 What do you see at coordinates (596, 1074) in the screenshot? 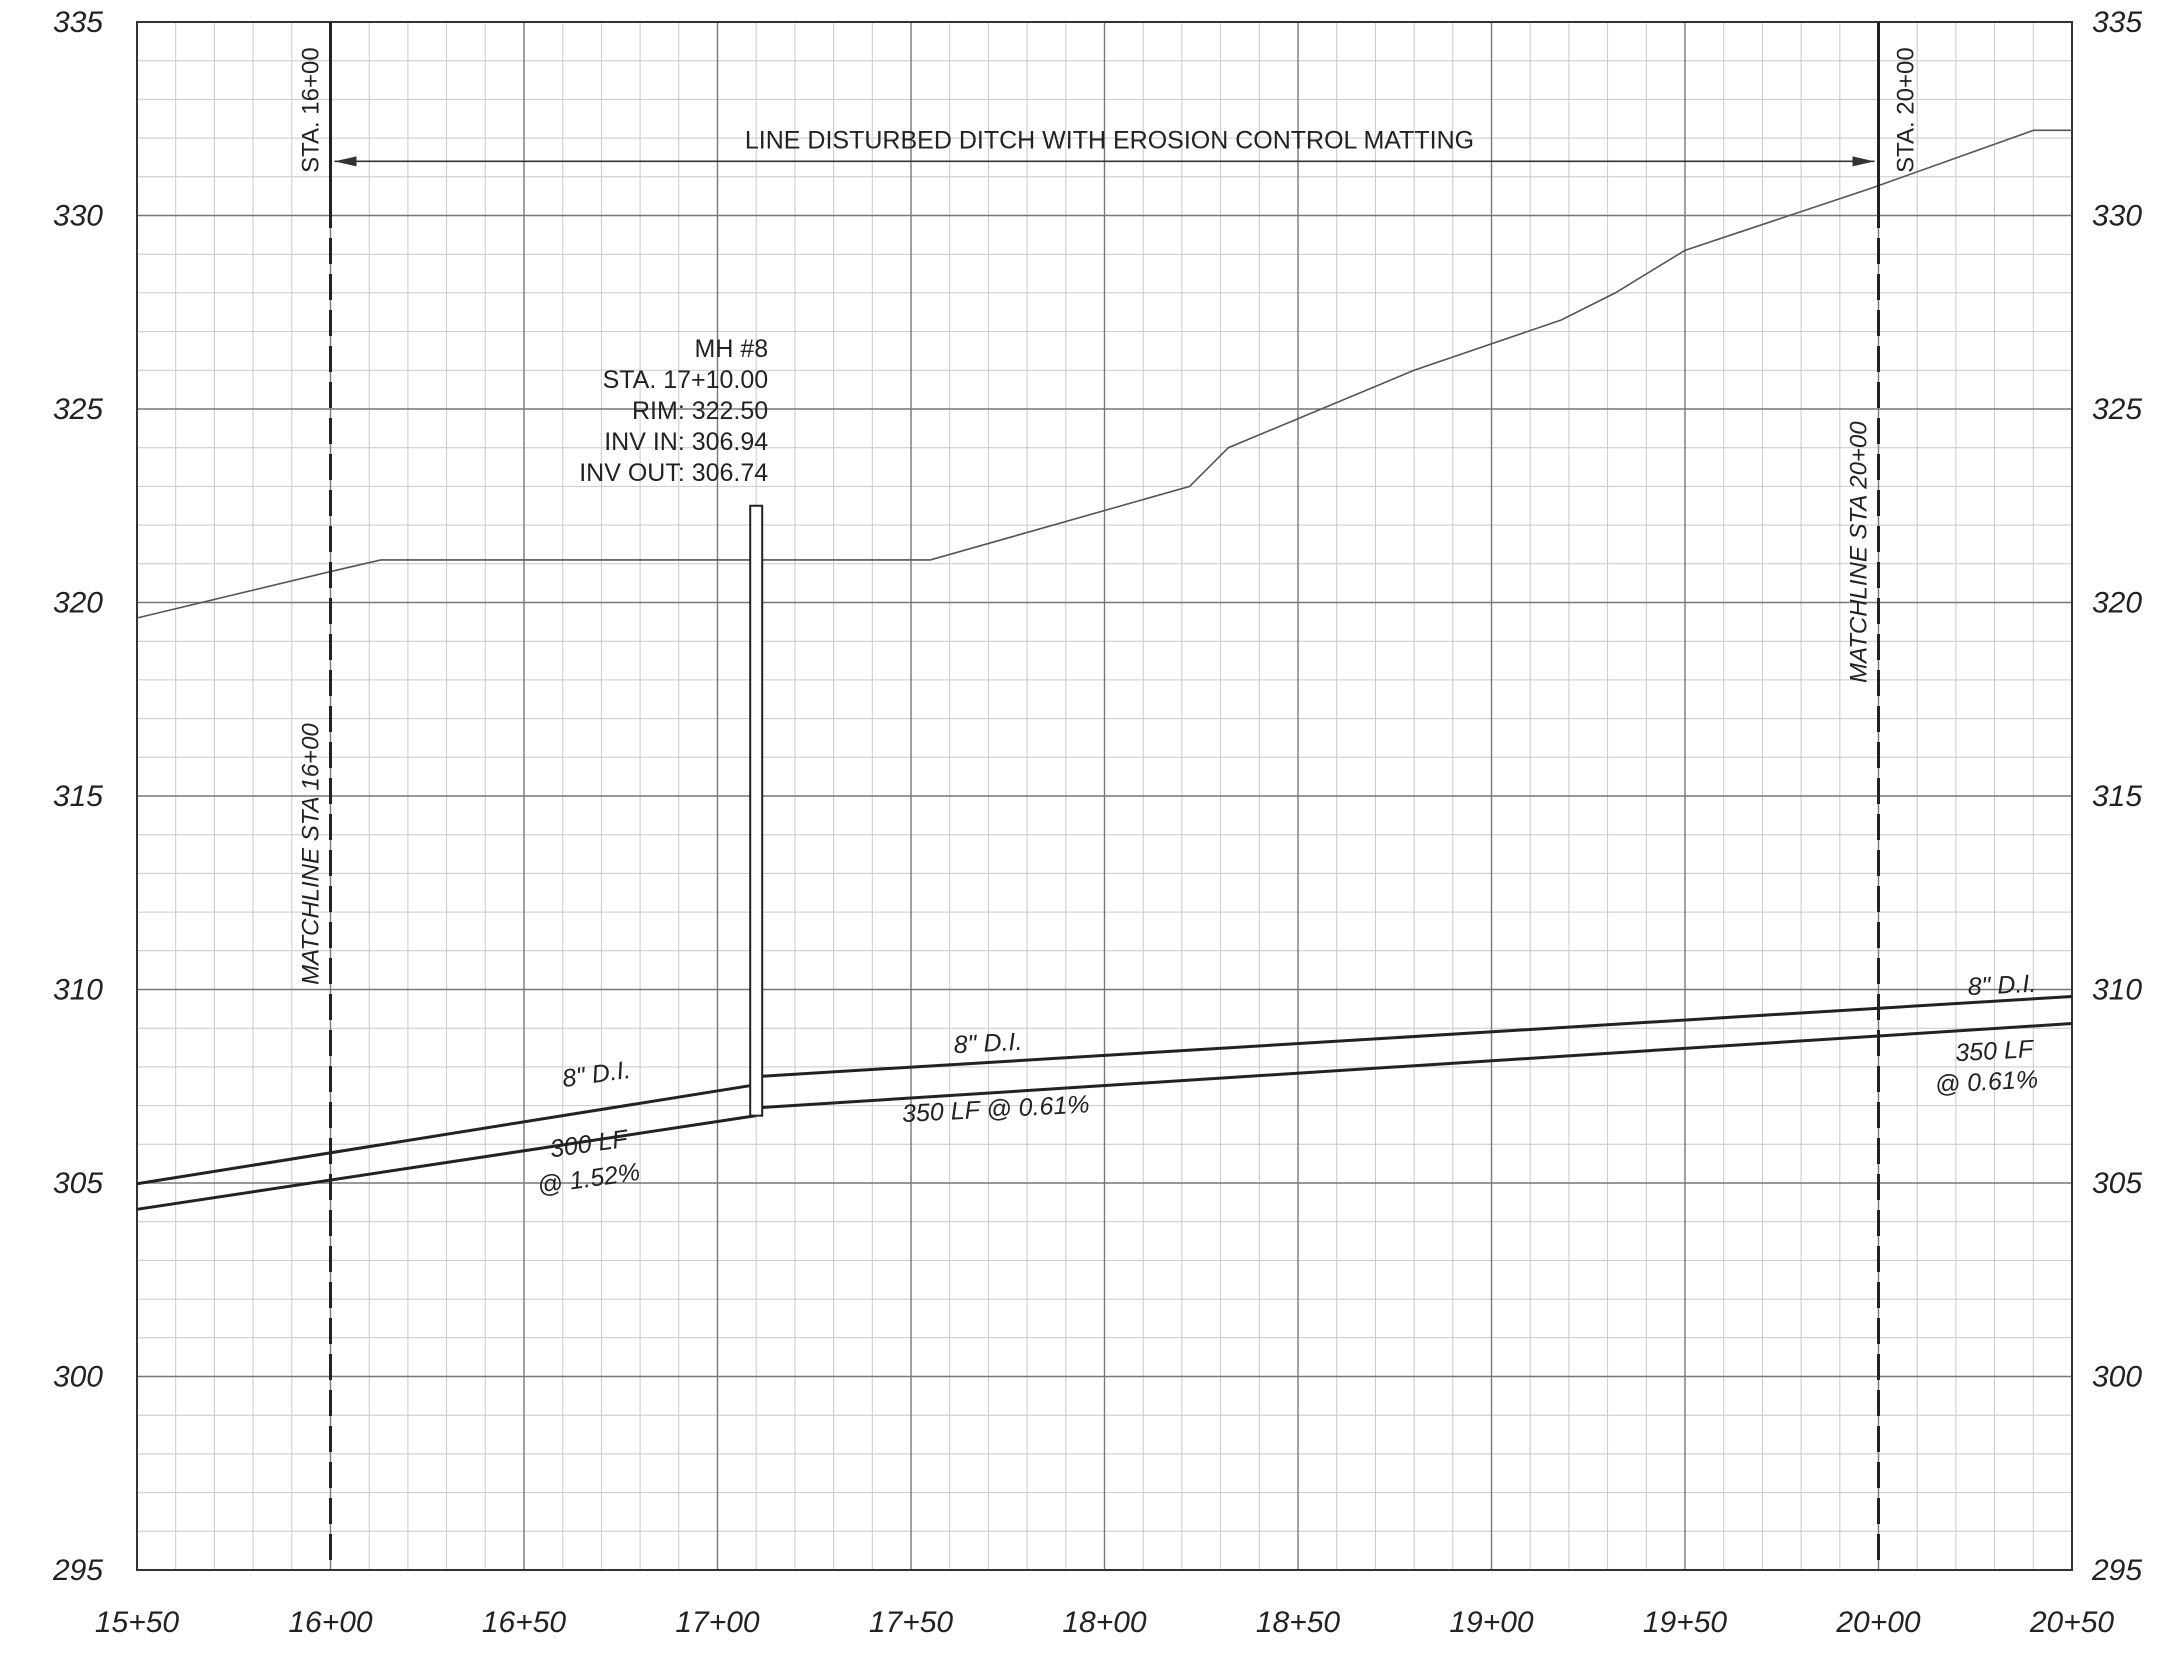
I see `upstream-pipe-size-label: 8" D.I.` at bounding box center [596, 1074].